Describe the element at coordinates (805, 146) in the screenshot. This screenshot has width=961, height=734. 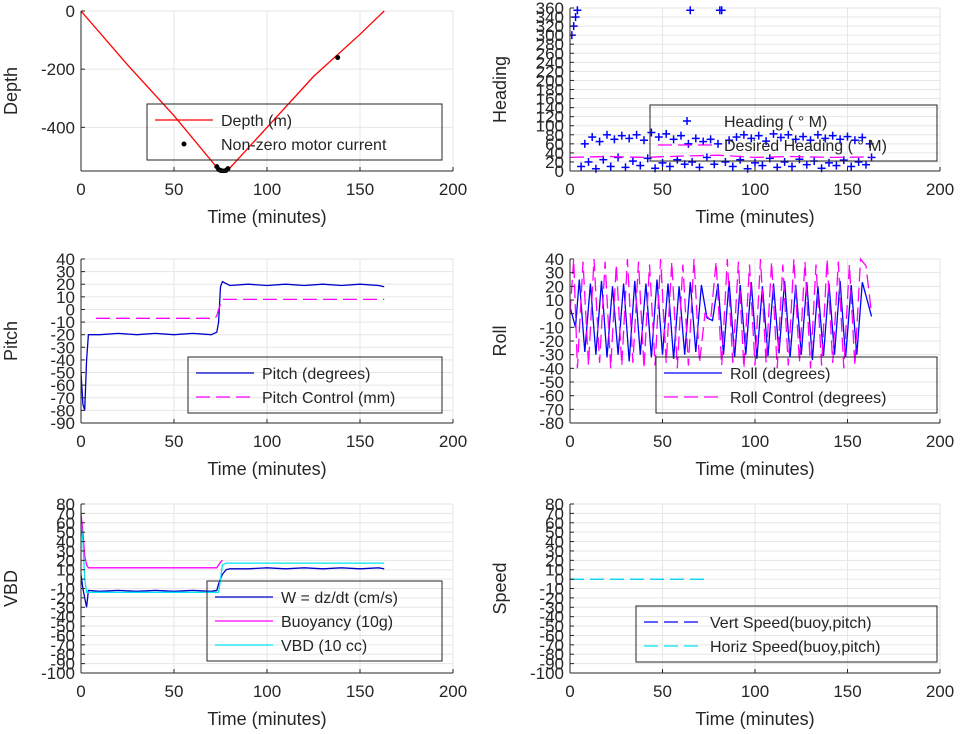
I see `legend-label: Desired Heading ( ° M)` at that location.